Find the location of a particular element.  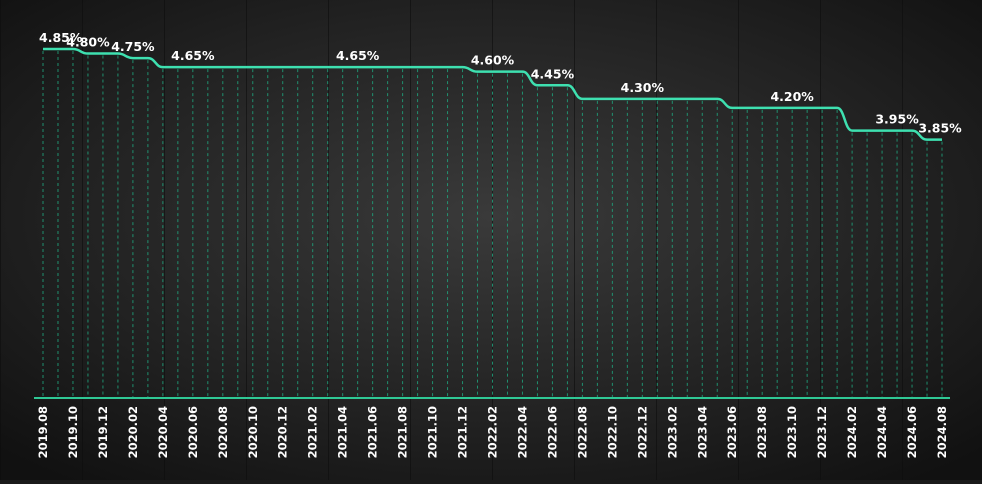

x-tick-label: 2021.02 is located at coordinates (313, 432).